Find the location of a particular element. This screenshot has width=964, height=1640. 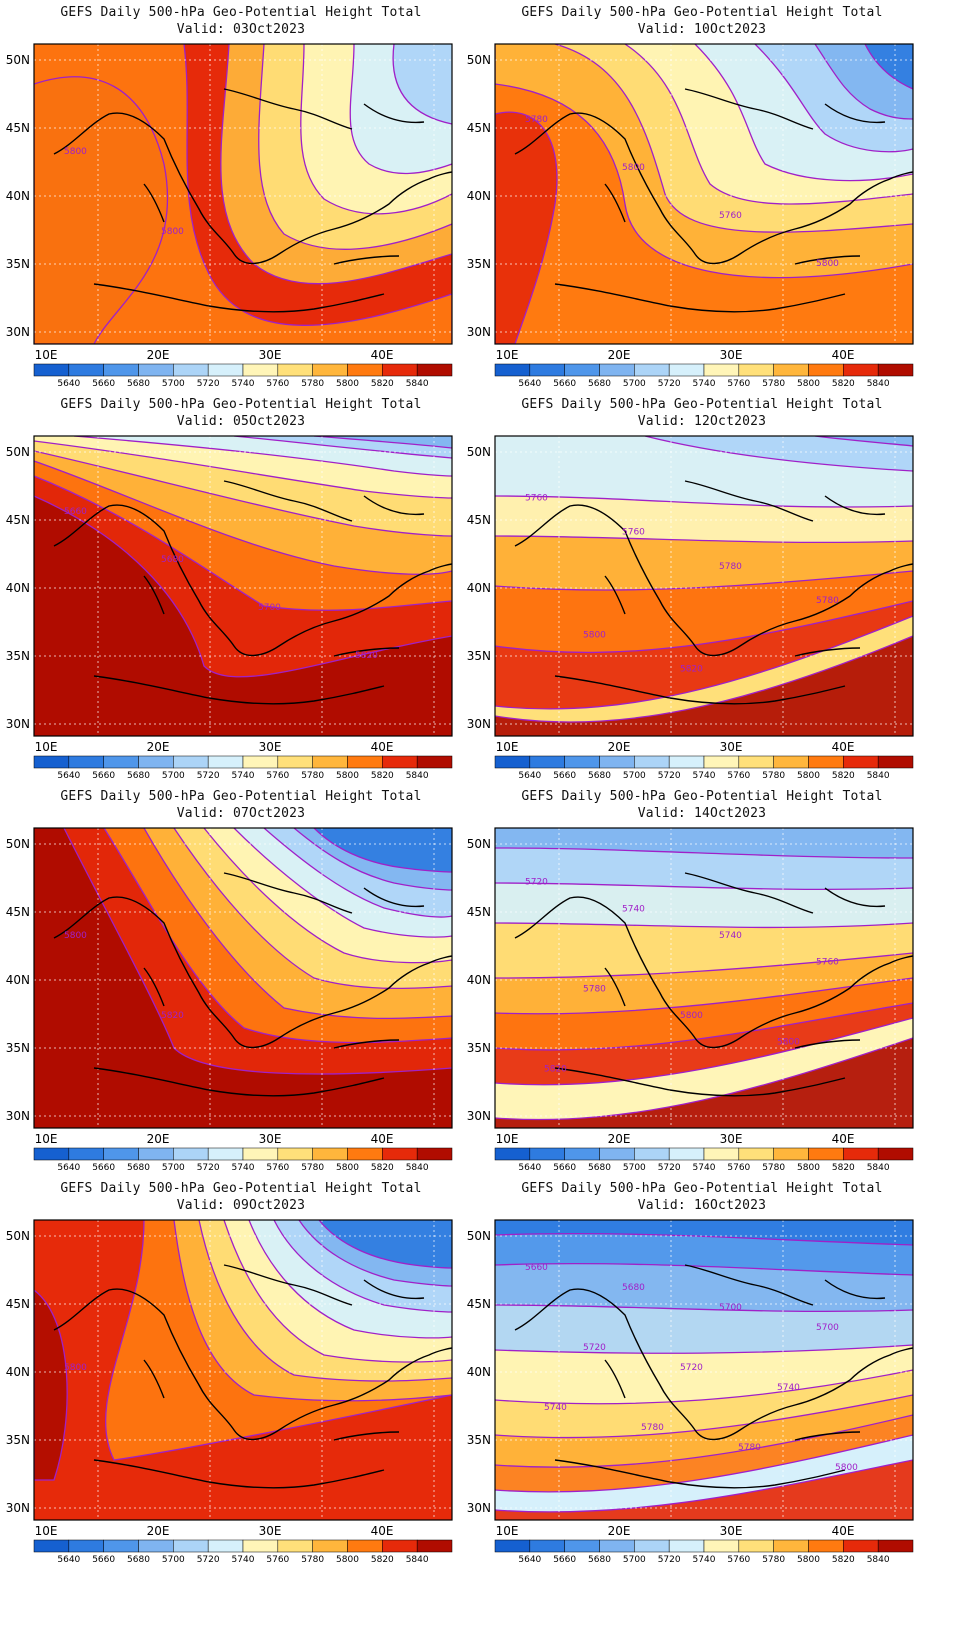

contour-label: 5740 is located at coordinates (555, 1408).